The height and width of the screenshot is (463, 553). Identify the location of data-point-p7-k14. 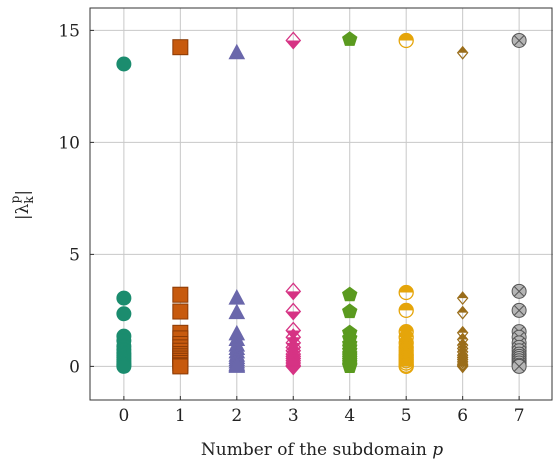
(519, 366).